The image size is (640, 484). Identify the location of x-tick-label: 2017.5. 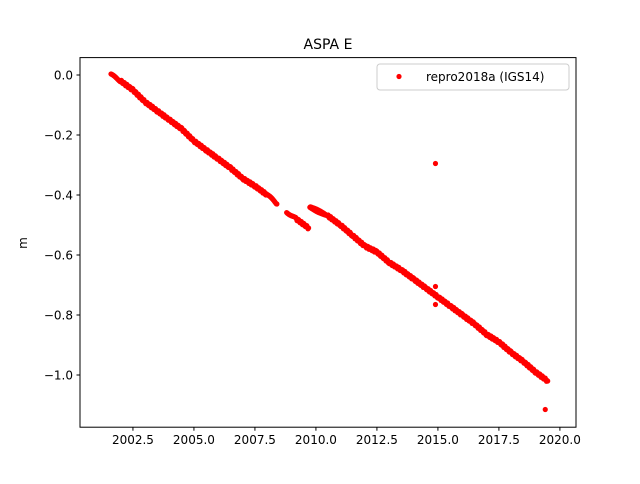
(499, 440).